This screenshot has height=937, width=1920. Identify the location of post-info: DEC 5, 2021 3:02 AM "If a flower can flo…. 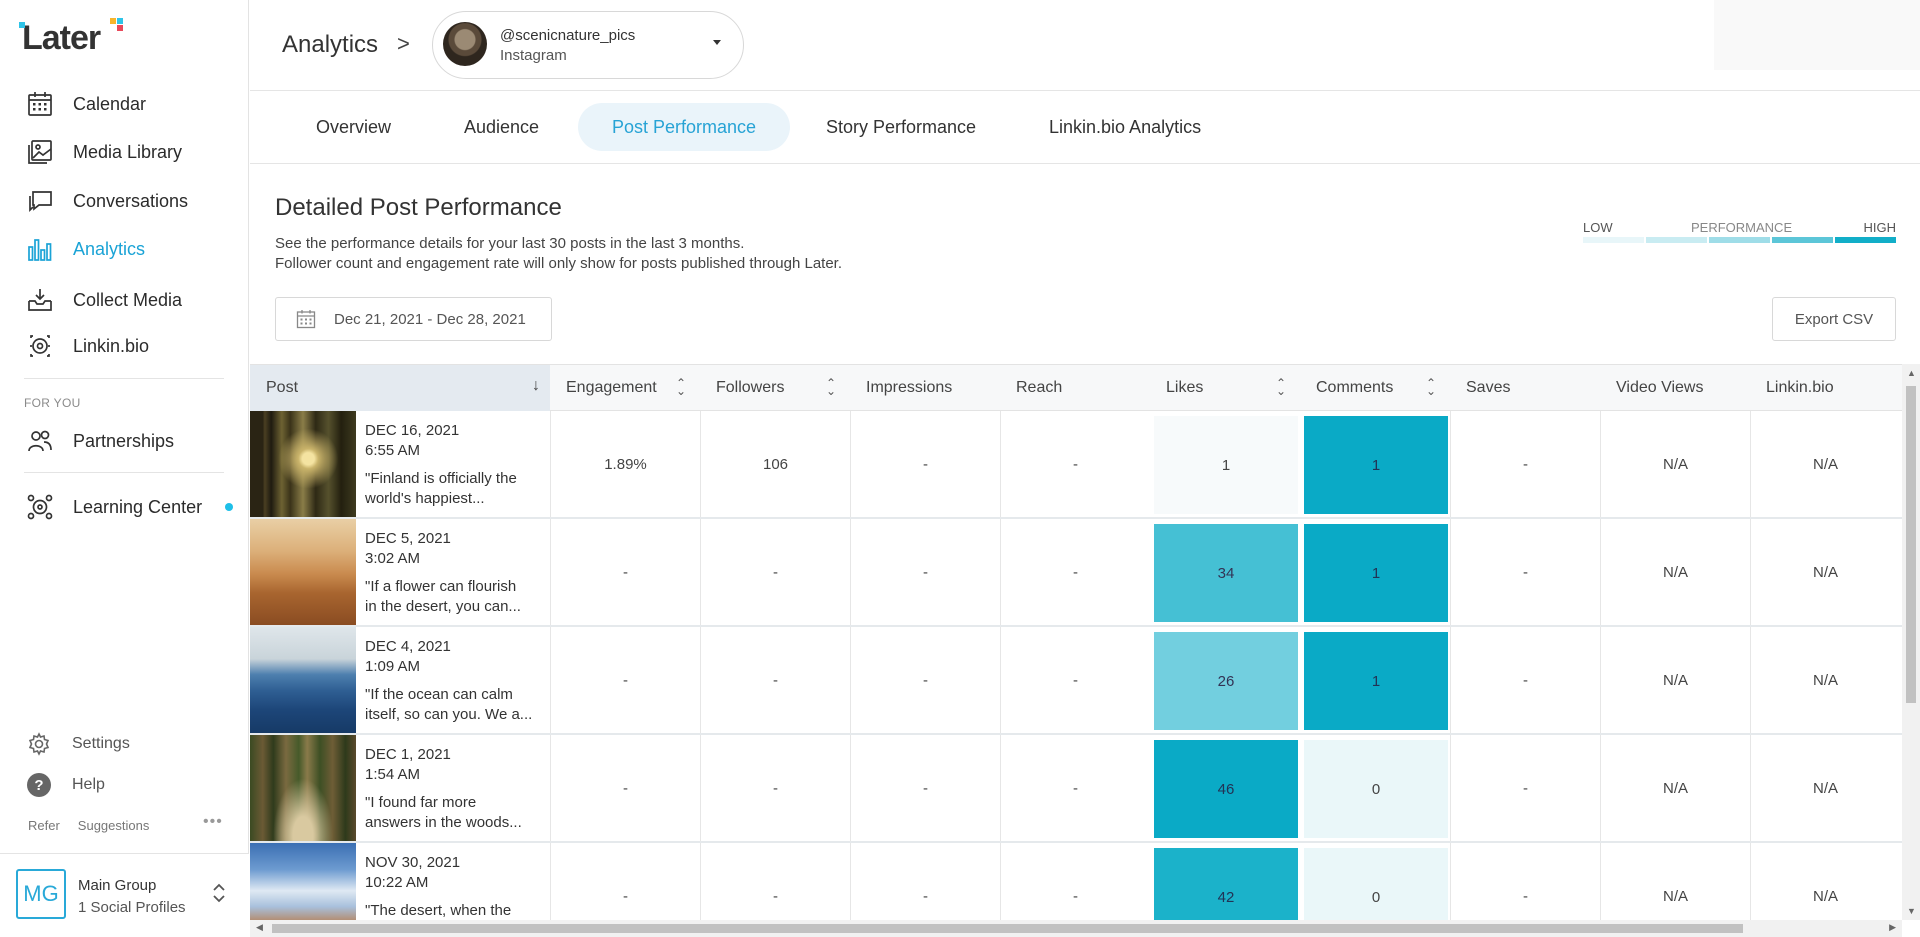
(457, 573).